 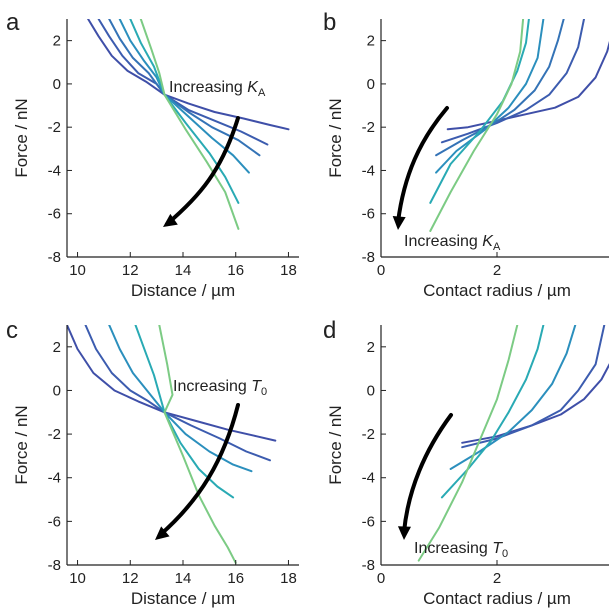 What do you see at coordinates (13, 22) in the screenshot?
I see `panel-letter: a` at bounding box center [13, 22].